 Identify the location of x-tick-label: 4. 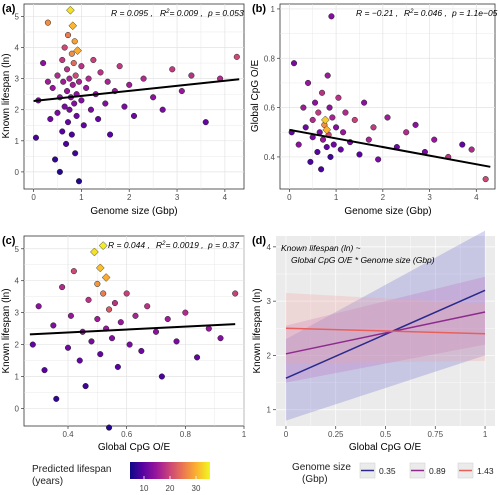
(225, 197).